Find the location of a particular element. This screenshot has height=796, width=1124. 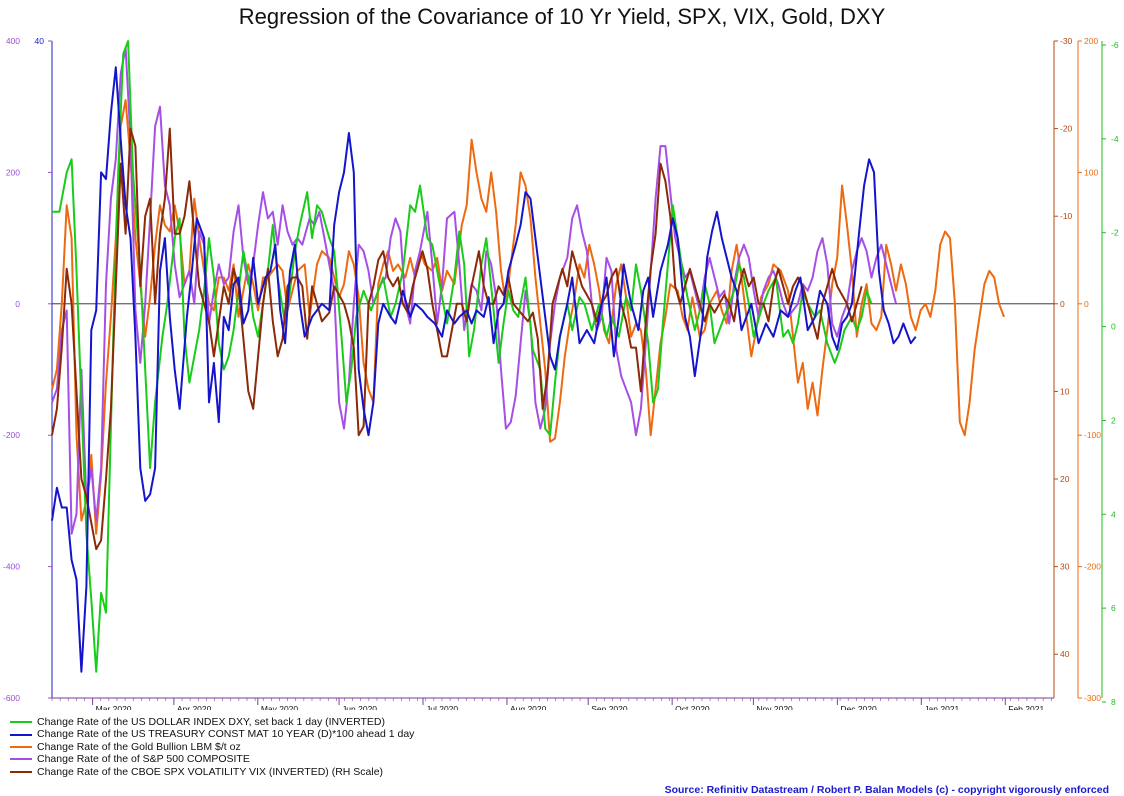

right2-tick-label: 100 is located at coordinates (1091, 172).